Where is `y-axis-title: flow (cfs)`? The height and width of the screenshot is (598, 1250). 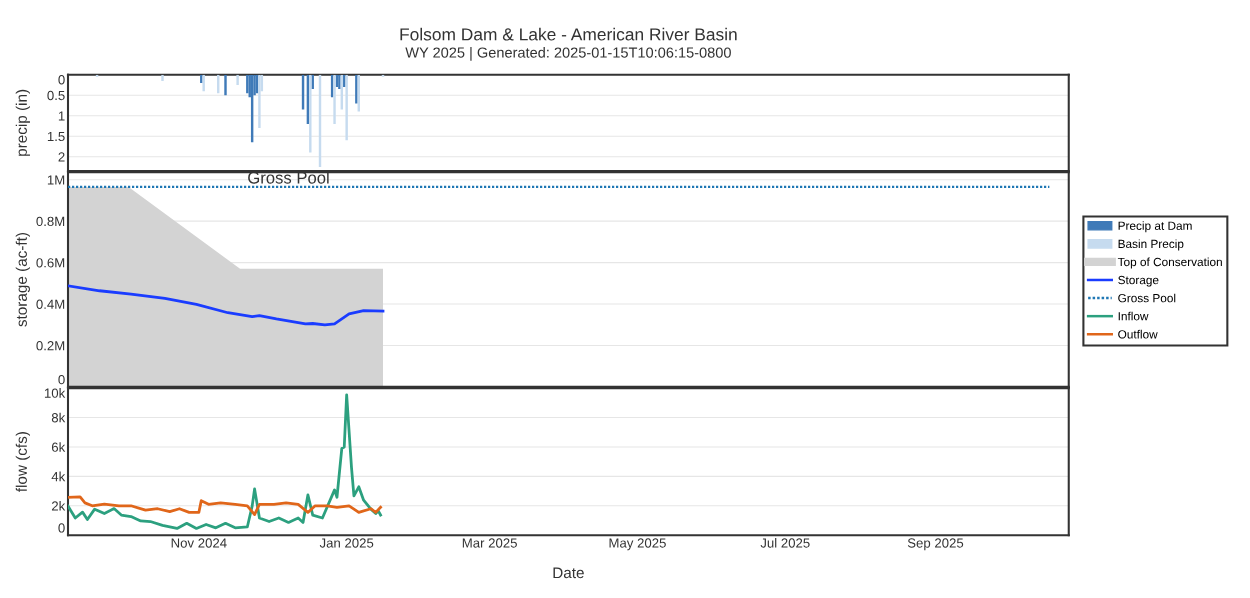 y-axis-title: flow (cfs) is located at coordinates (22, 462).